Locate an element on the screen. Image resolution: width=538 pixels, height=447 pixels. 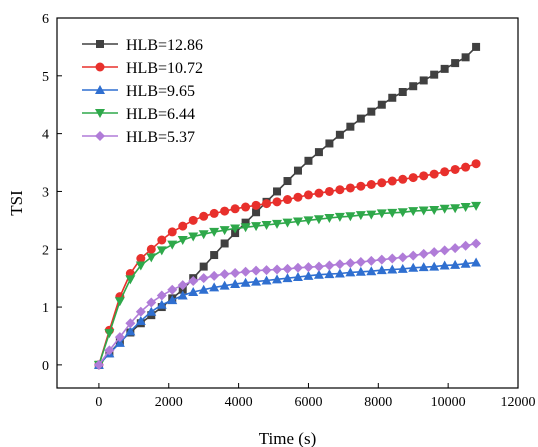
legend-entry: HLB=6.44 is located at coordinates (138, 114).